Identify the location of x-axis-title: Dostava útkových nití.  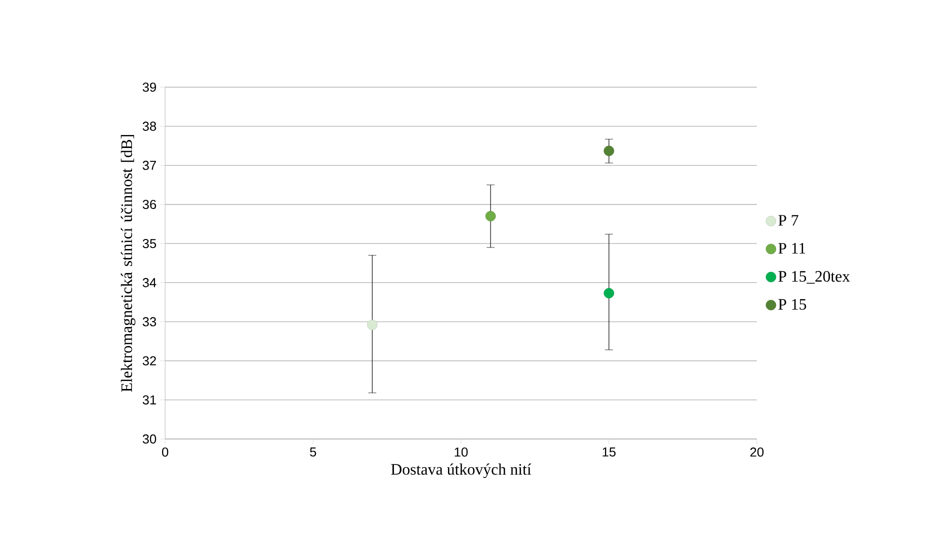
(461, 470).